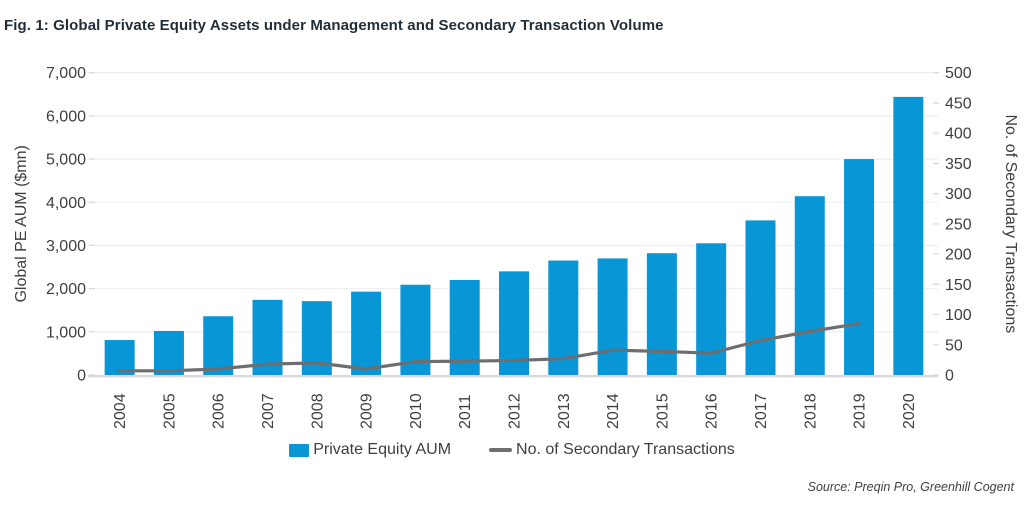 This screenshot has height=512, width=1024. I want to click on aum-bar-2018, so click(809, 285).